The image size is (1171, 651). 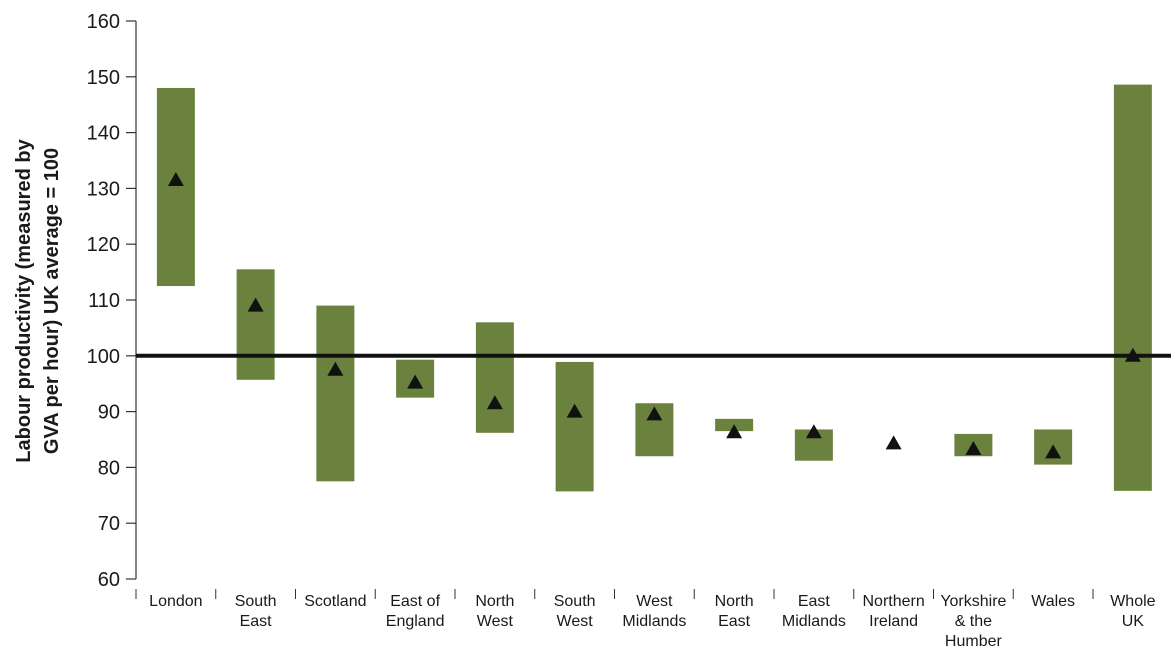 I want to click on category-label: Whole, so click(x=1132, y=601).